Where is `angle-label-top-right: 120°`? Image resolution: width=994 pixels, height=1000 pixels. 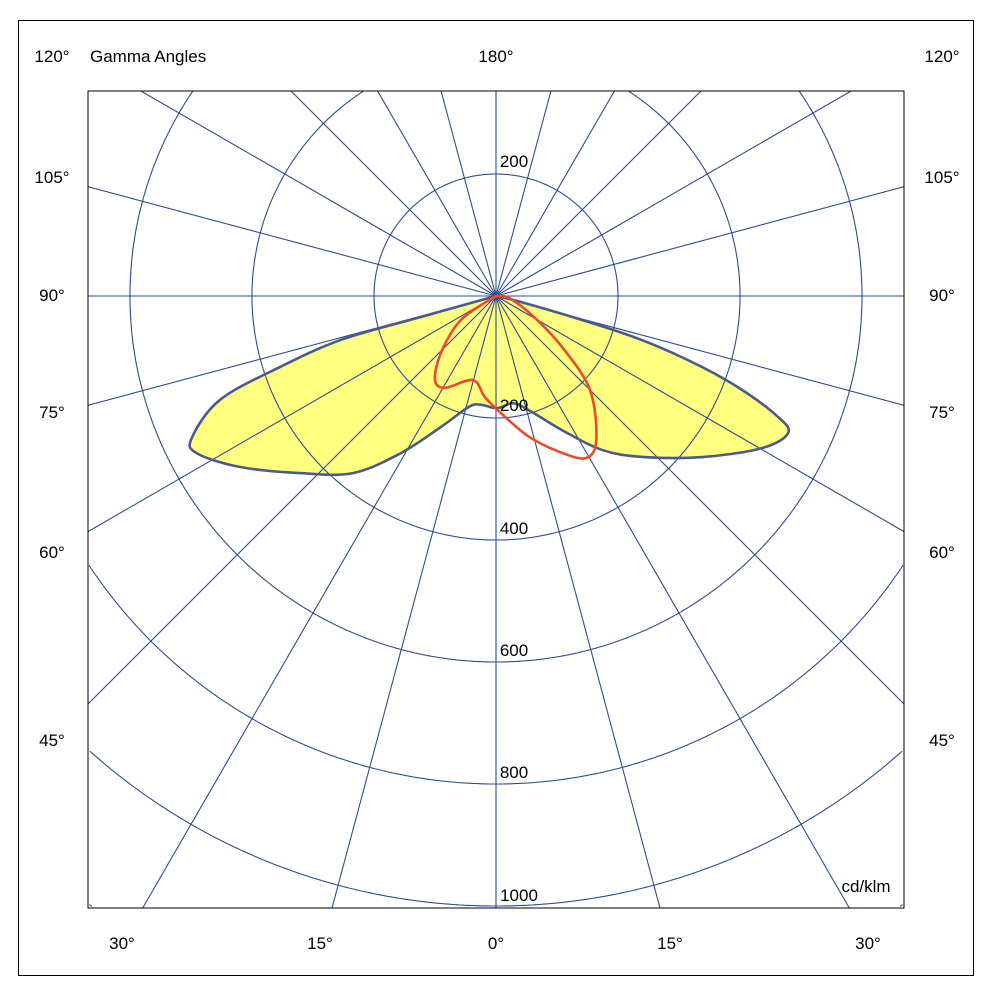 angle-label-top-right: 120° is located at coordinates (942, 56).